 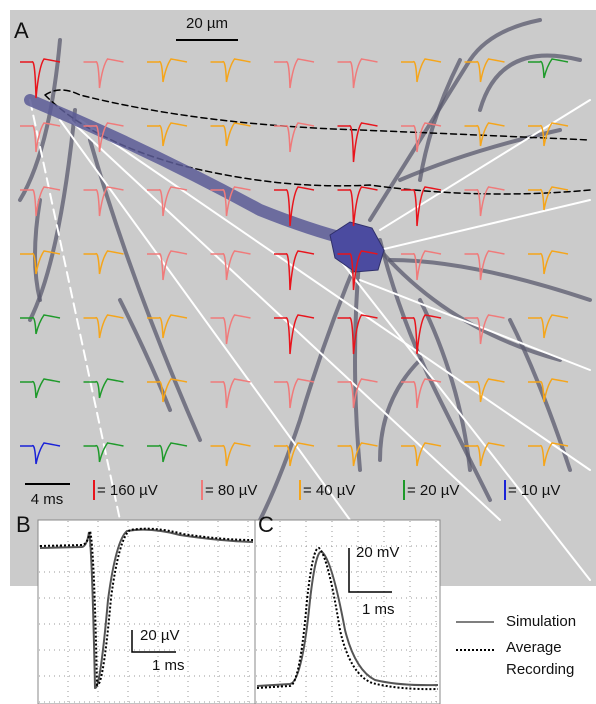 I want to click on amplitude-scale-label: 20 mV, so click(x=377, y=552).